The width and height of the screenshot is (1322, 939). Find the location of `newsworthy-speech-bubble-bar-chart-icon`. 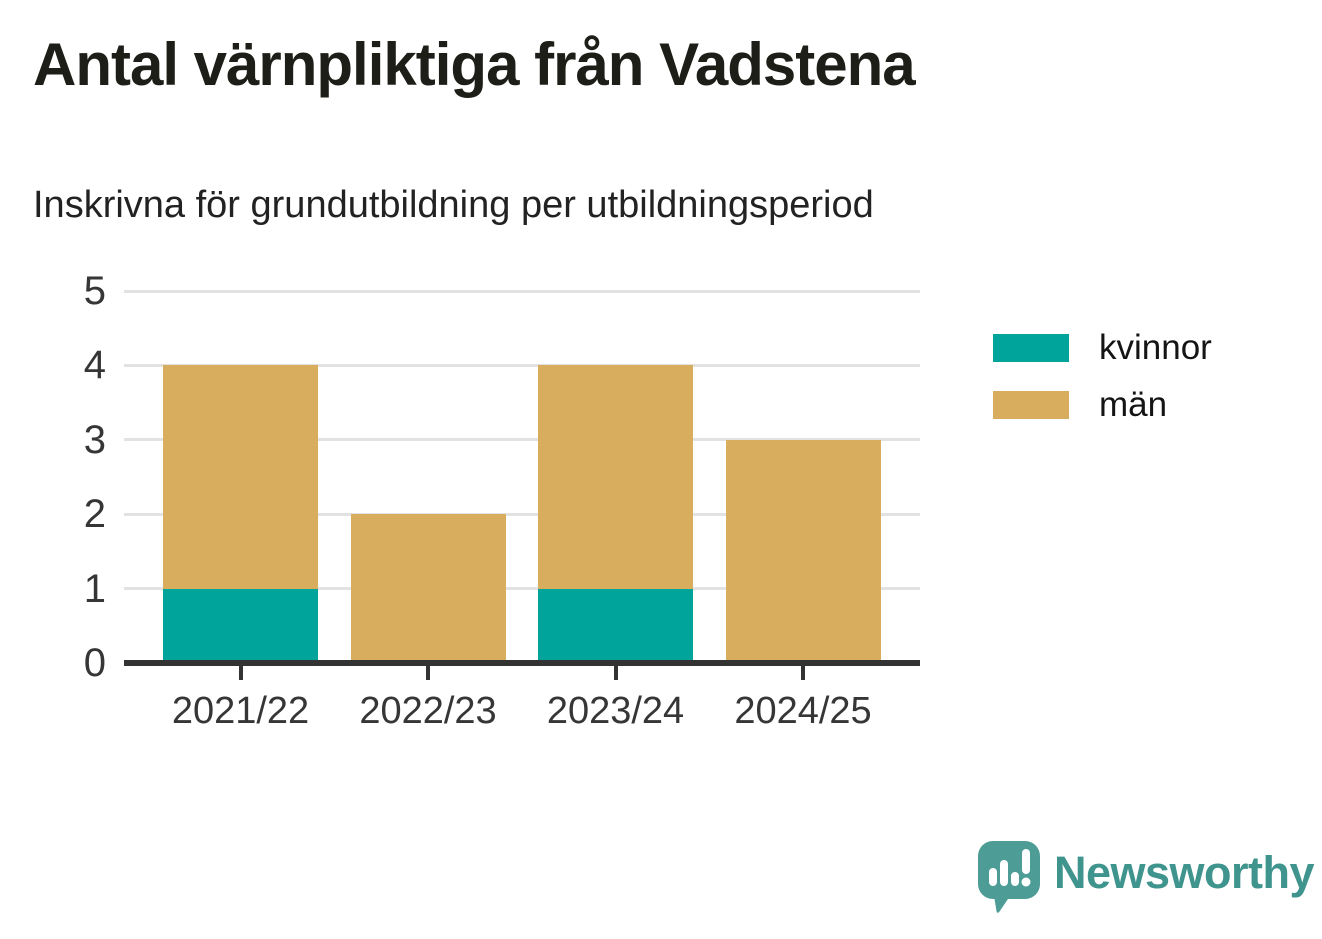

newsworthy-speech-bubble-bar-chart-icon is located at coordinates (1009, 877).